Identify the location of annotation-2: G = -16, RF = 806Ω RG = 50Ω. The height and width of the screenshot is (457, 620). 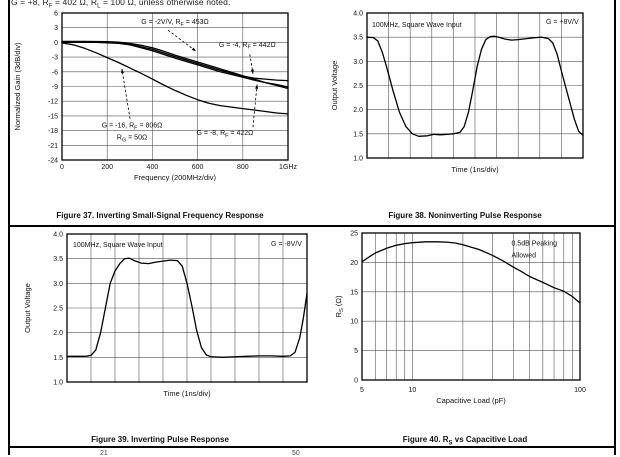
(132, 106).